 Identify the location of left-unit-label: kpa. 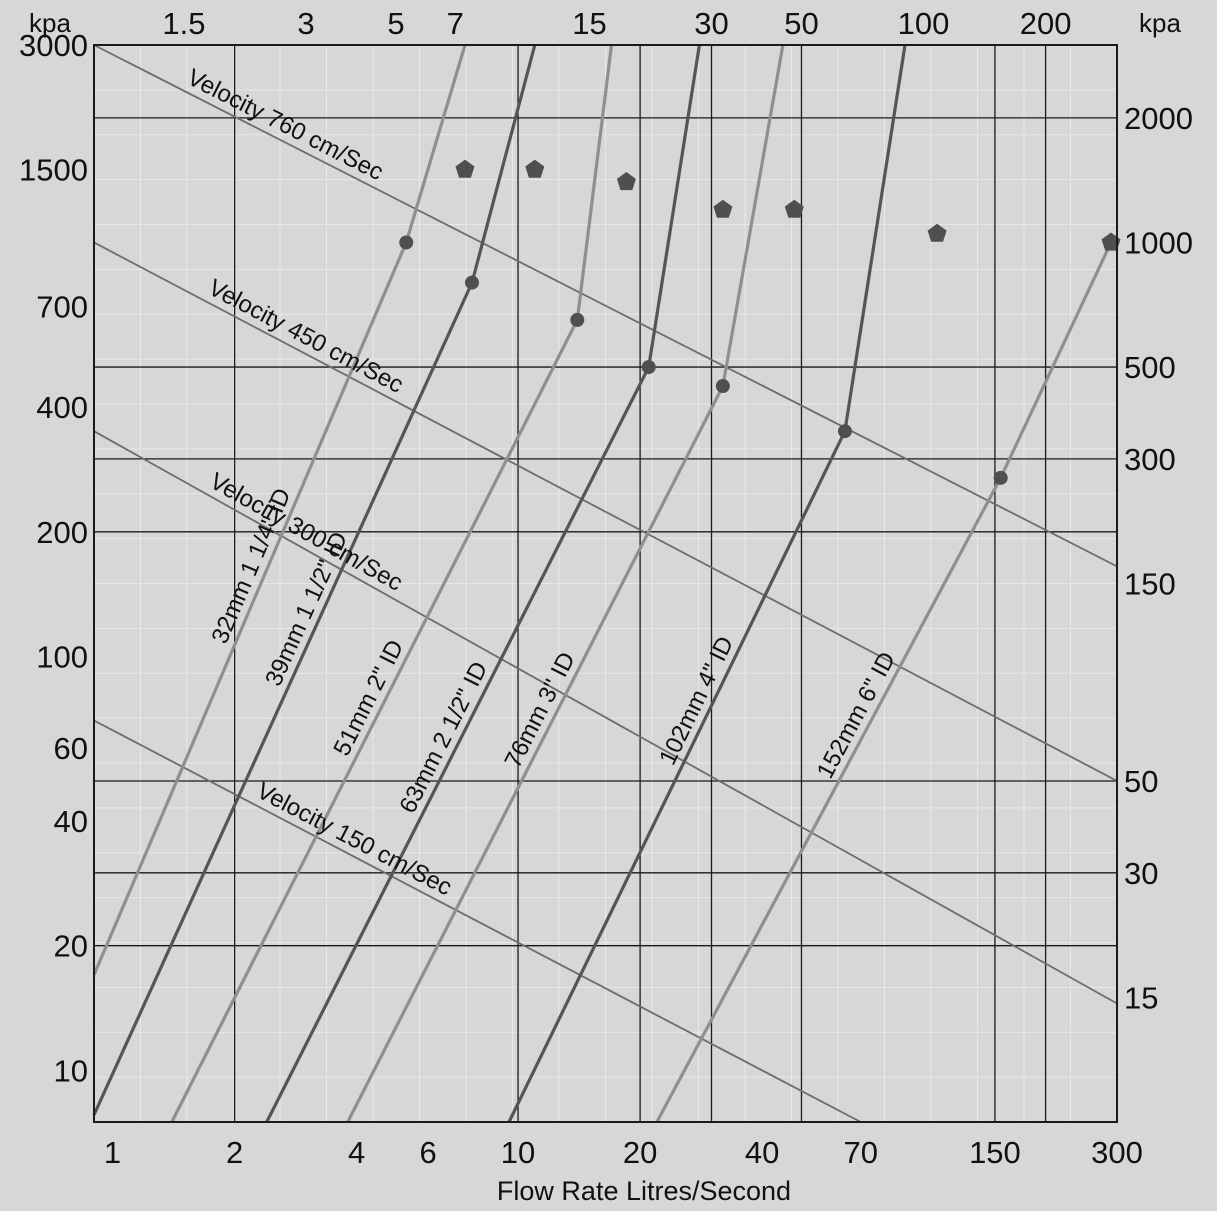
(50, 23).